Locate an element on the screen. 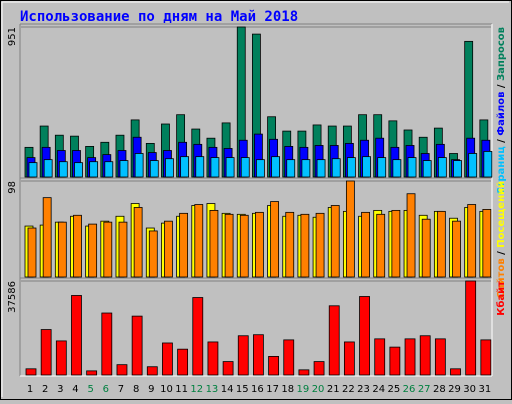 This screenshot has width=512, height=404. x-tick-label: 13 is located at coordinates (212, 389).